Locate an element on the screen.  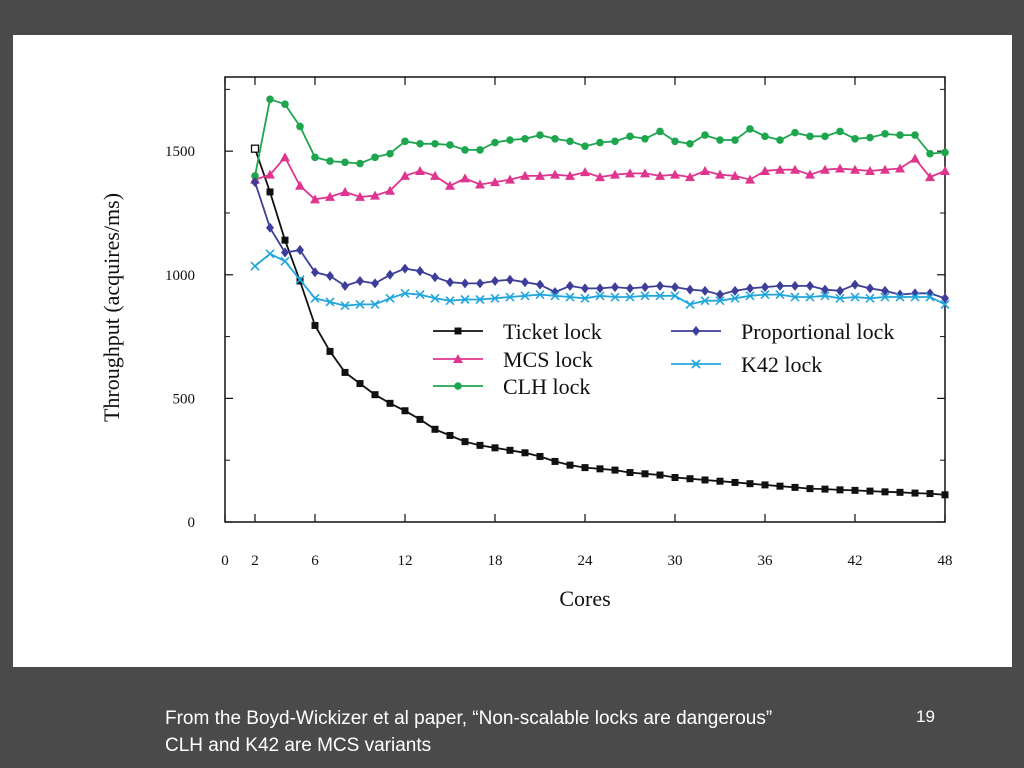
y-axis-title: Throughput (acquires/ms) is located at coordinates (111, 307).